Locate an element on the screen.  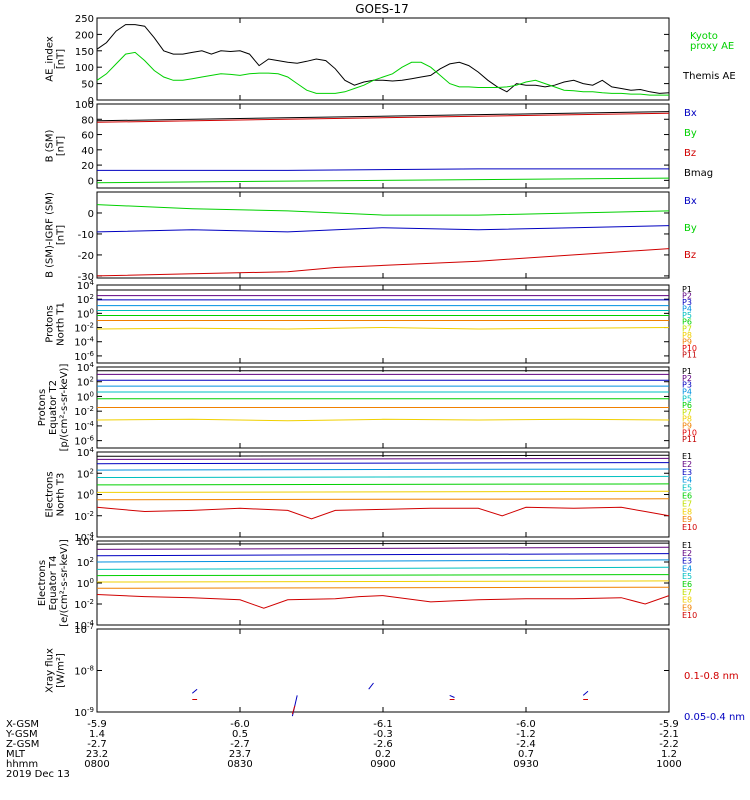
legend-label-electrons_t3-1: E2 is located at coordinates (687, 464).